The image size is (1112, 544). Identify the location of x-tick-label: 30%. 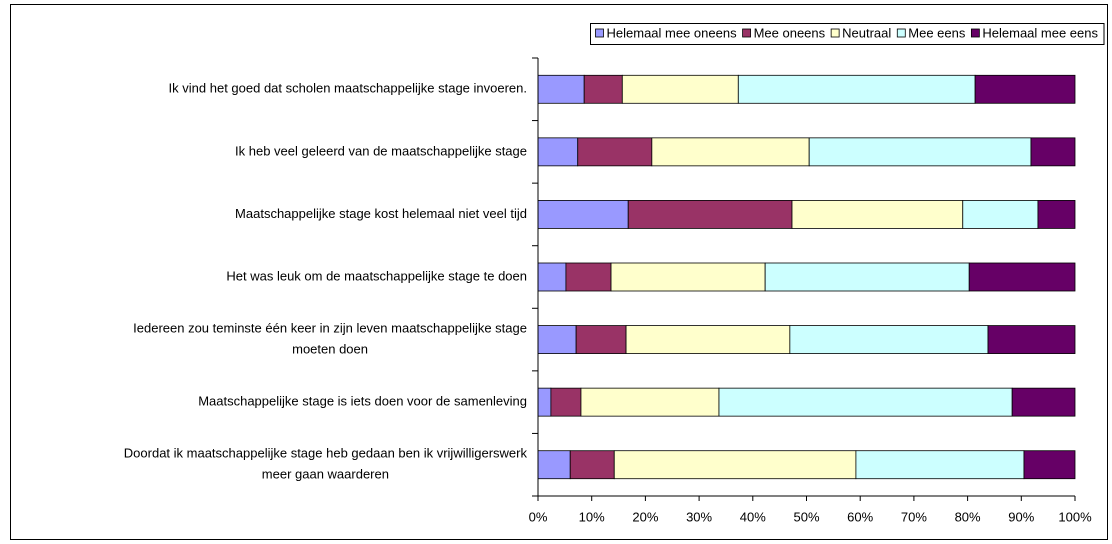
(699, 516).